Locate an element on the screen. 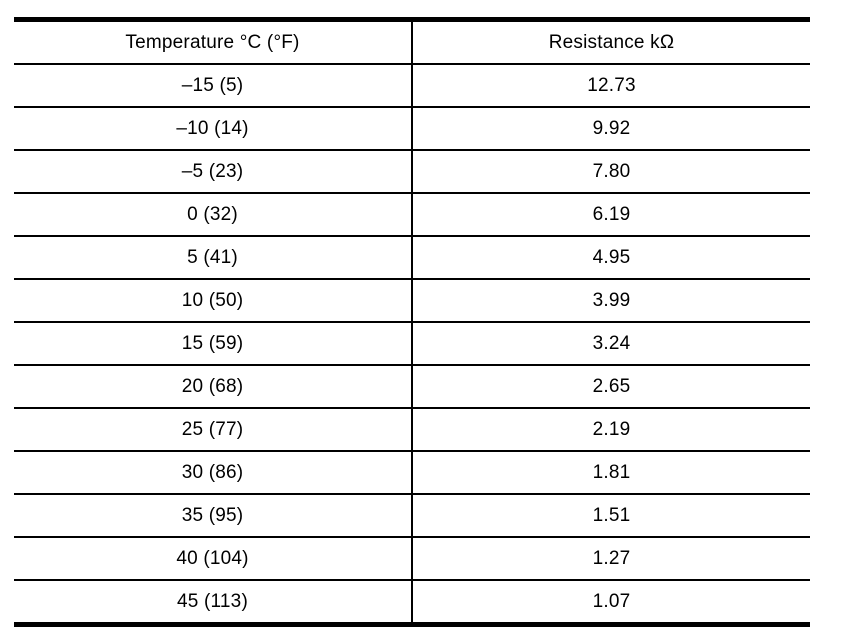 This screenshot has width=864, height=632. resistance-cell: 1.51 is located at coordinates (611, 515).